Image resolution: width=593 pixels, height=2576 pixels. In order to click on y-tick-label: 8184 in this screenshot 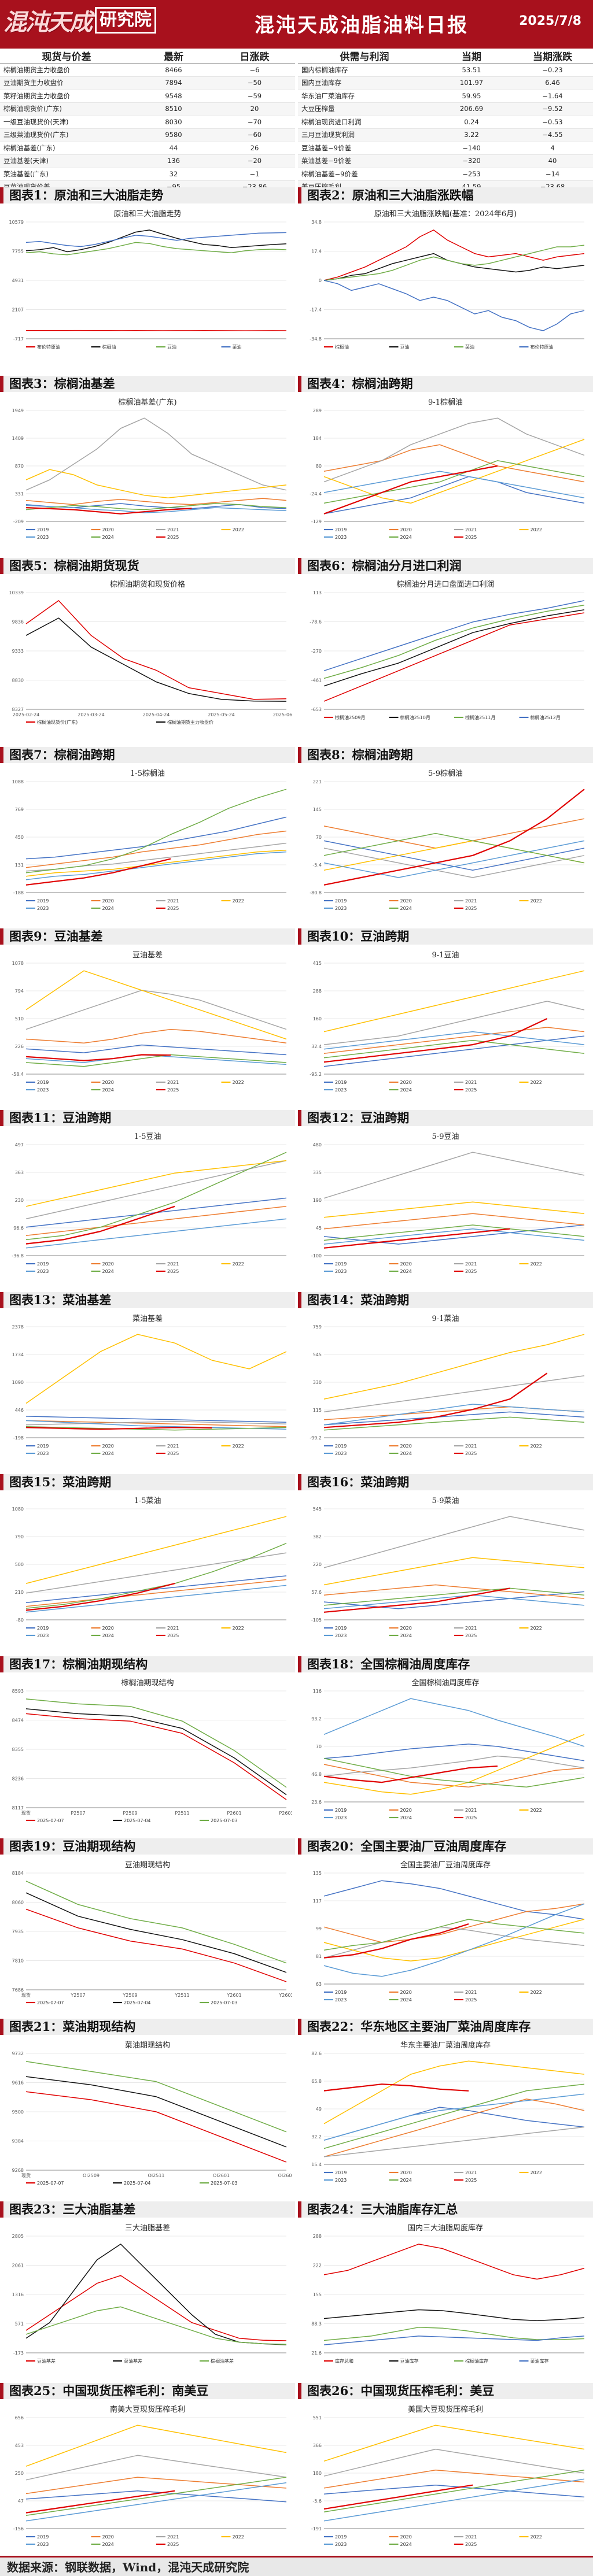, I will do `click(18, 1874)`.